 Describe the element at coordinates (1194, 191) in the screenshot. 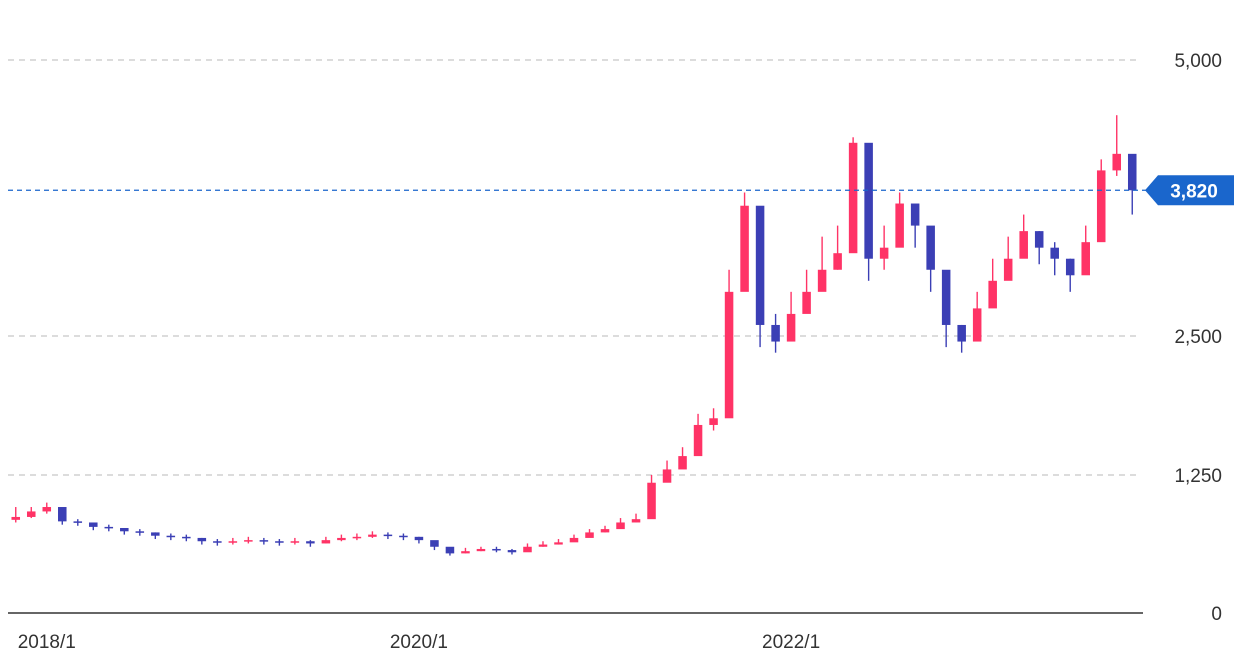

I see `current-price-label: 3,820` at that location.